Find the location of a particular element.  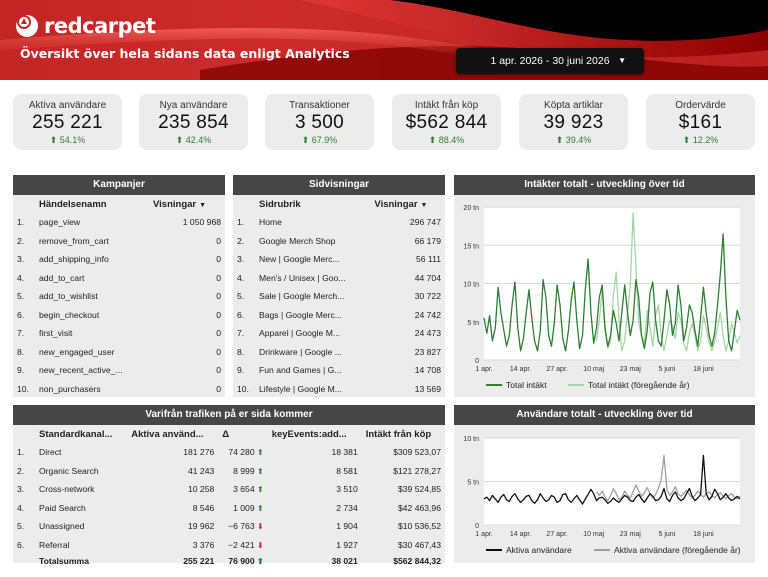

pageviews-title: Sidvisningar is located at coordinates (339, 185).